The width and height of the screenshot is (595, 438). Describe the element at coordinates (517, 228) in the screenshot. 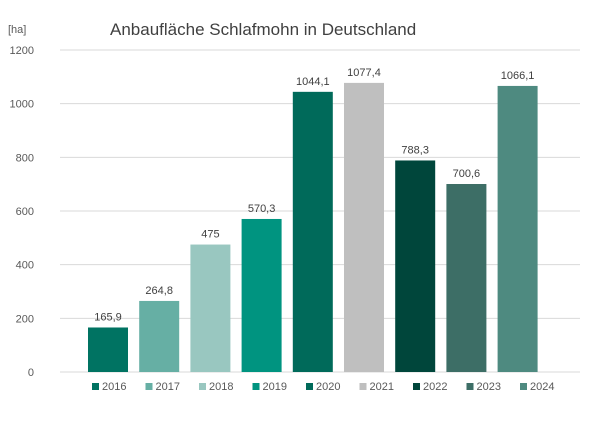

I see `bar-2024` at that location.